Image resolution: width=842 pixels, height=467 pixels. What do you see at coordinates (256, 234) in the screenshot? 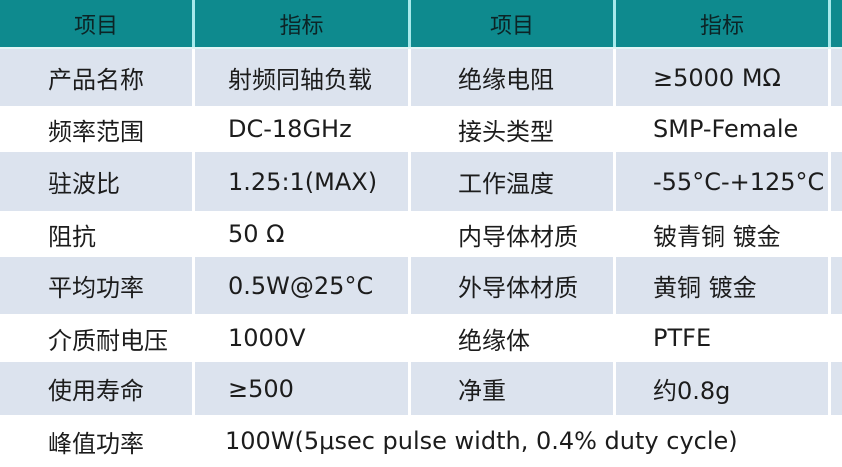
I see `row-value: 50 Ω` at bounding box center [256, 234].